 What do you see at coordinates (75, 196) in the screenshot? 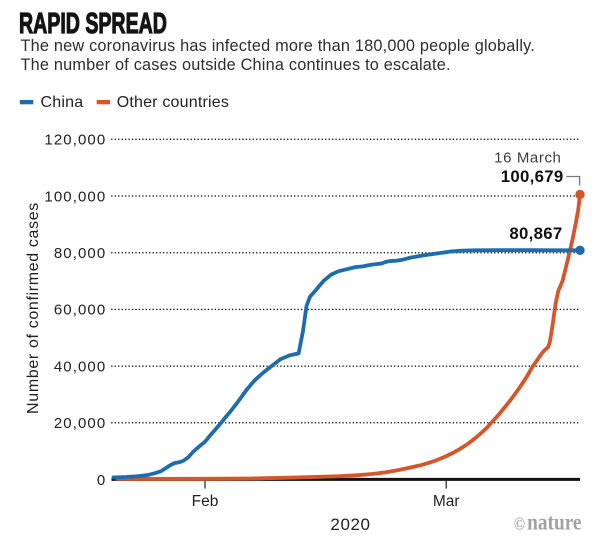
I see `svg-text: 100,000` at bounding box center [75, 196].